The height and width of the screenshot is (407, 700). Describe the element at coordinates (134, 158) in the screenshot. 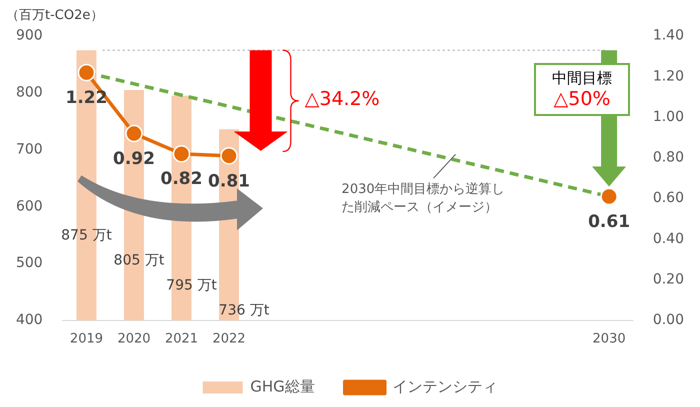

I see `data-label: 0.92` at that location.